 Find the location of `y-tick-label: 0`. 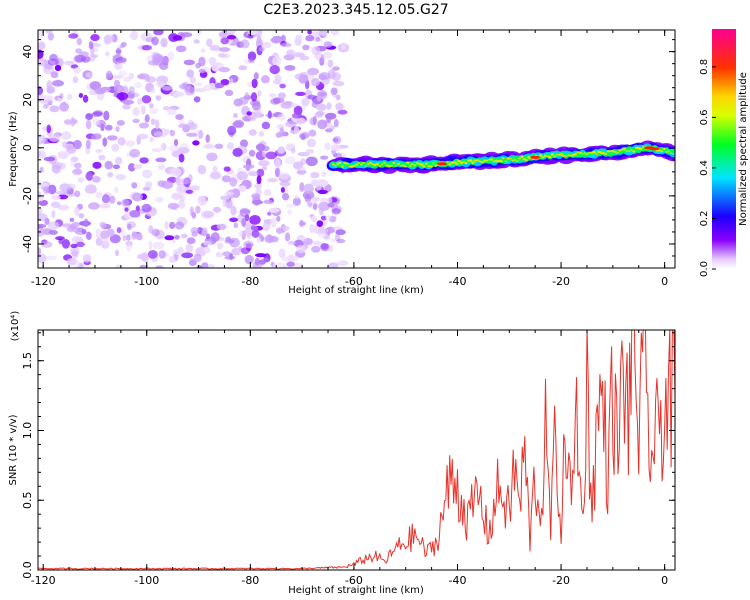

y-tick-label: 0 is located at coordinates (27, 147).